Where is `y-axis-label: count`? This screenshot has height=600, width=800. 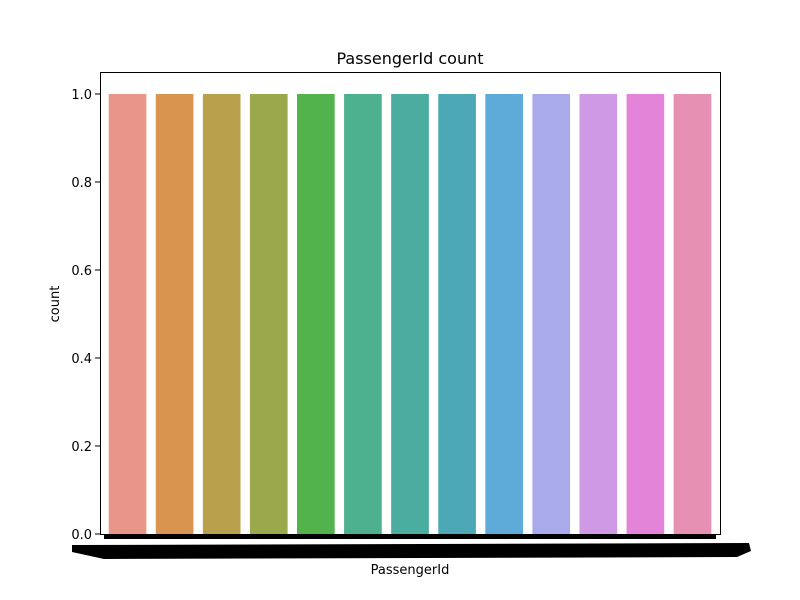
y-axis-label: count is located at coordinates (55, 304).